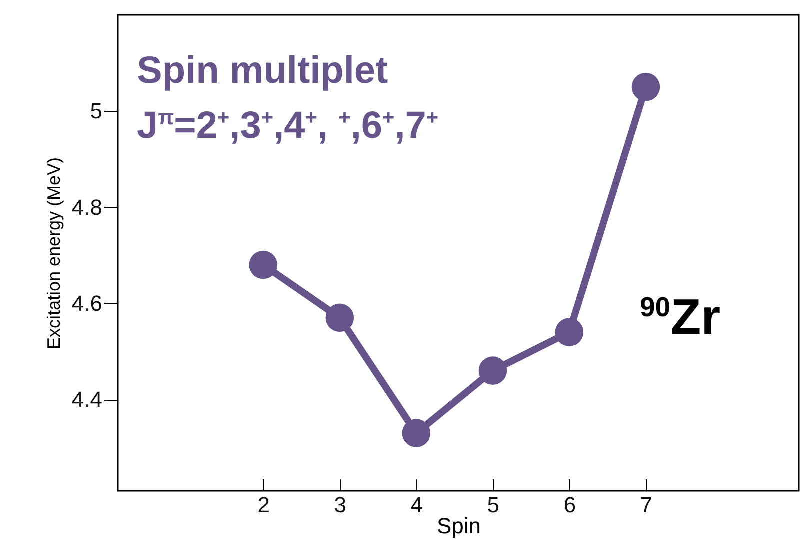 The width and height of the screenshot is (800, 551). Describe the element at coordinates (54, 253) in the screenshot. I see `y-axis-title: Excitation energy (MeV)` at that location.